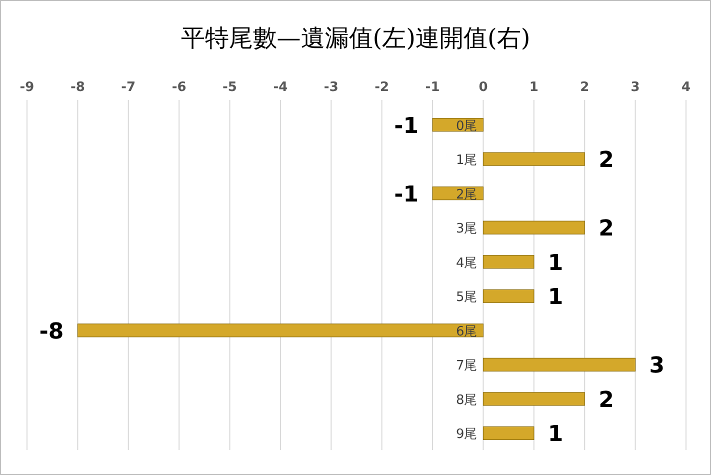  I want to click on y-tick-label: 8尾, so click(467, 400).